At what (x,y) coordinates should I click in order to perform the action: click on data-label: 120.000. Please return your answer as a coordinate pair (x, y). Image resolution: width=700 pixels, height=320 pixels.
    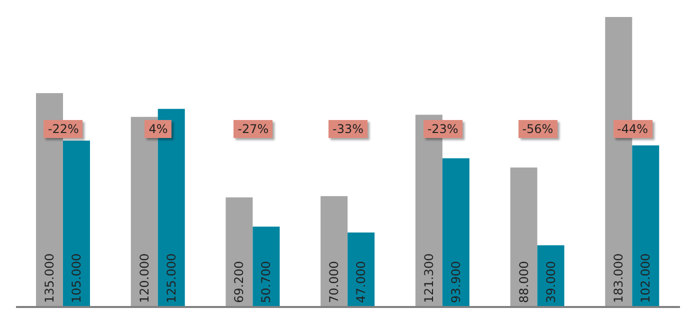
    Looking at the image, I should click on (144, 278).